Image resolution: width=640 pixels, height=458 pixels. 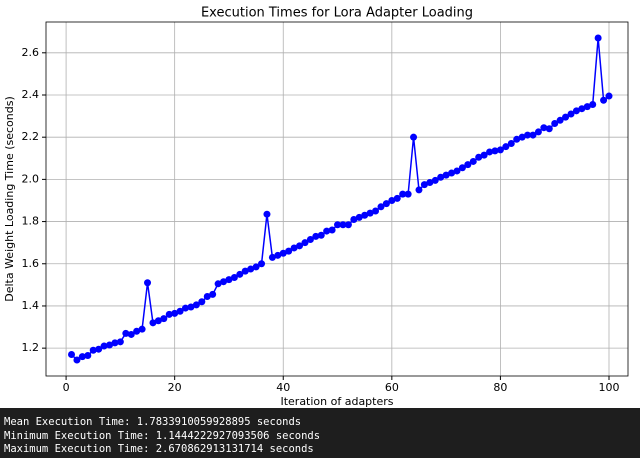 I want to click on y-tick-label: 1.8, so click(x=31, y=221).